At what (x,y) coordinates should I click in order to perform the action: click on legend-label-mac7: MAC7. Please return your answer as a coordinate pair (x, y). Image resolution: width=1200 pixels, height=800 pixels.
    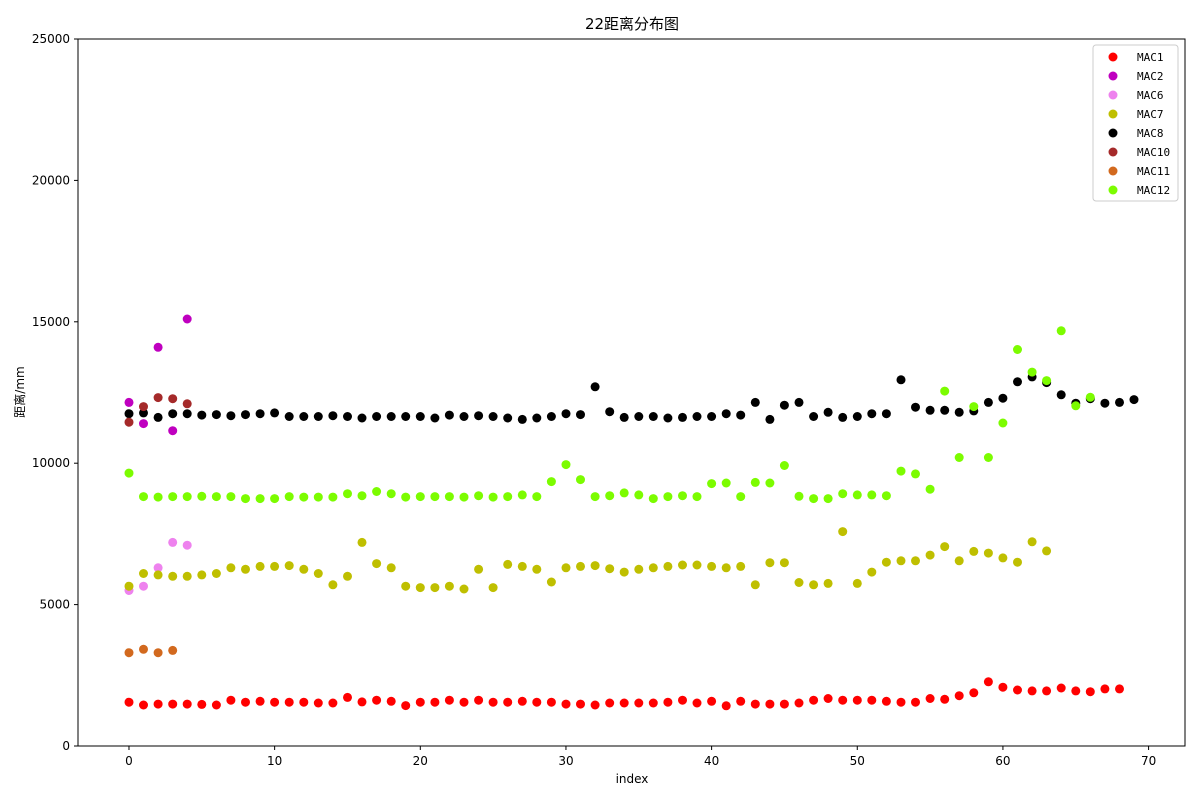
    Looking at the image, I should click on (1150, 114).